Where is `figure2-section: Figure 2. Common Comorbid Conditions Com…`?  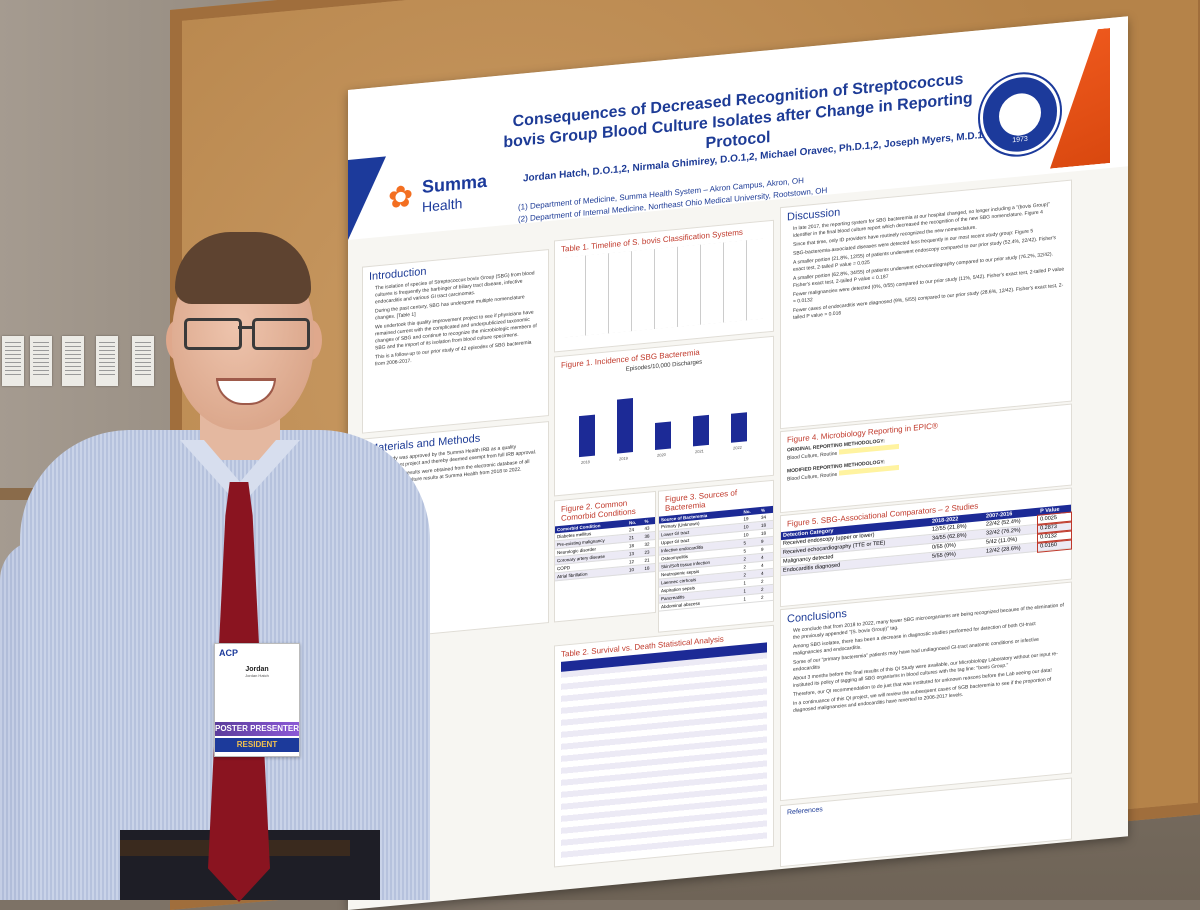 figure2-section: Figure 2. Common Comorbid Conditions Com… is located at coordinates (605, 556).